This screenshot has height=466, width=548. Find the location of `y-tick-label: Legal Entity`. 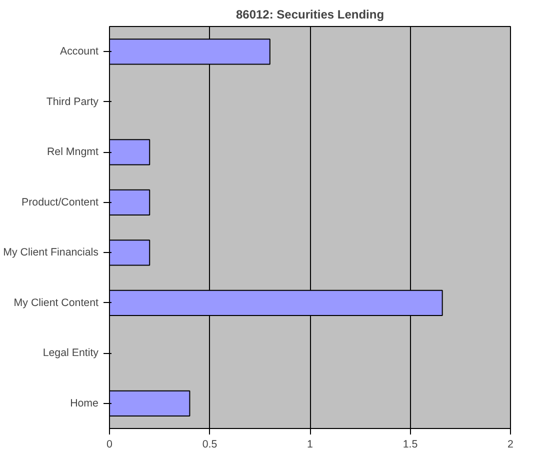

y-tick-label: Legal Entity is located at coordinates (71, 353).